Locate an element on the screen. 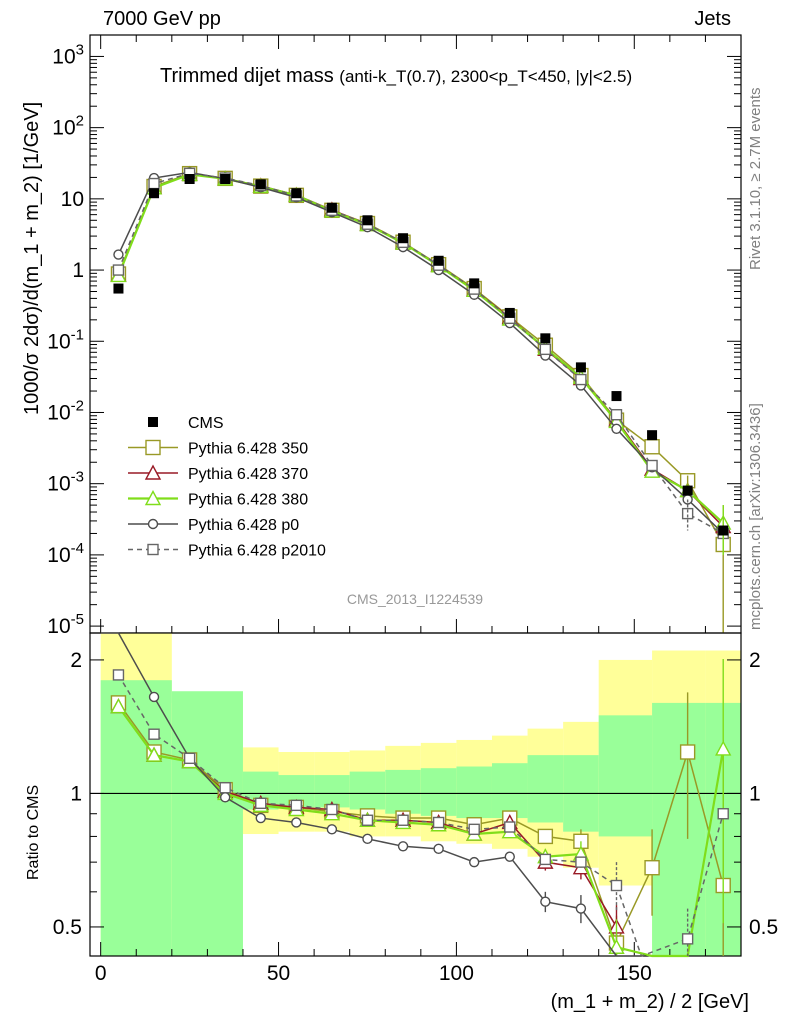  legend-entry: Pythia 6.428 380 is located at coordinates (218, 499).